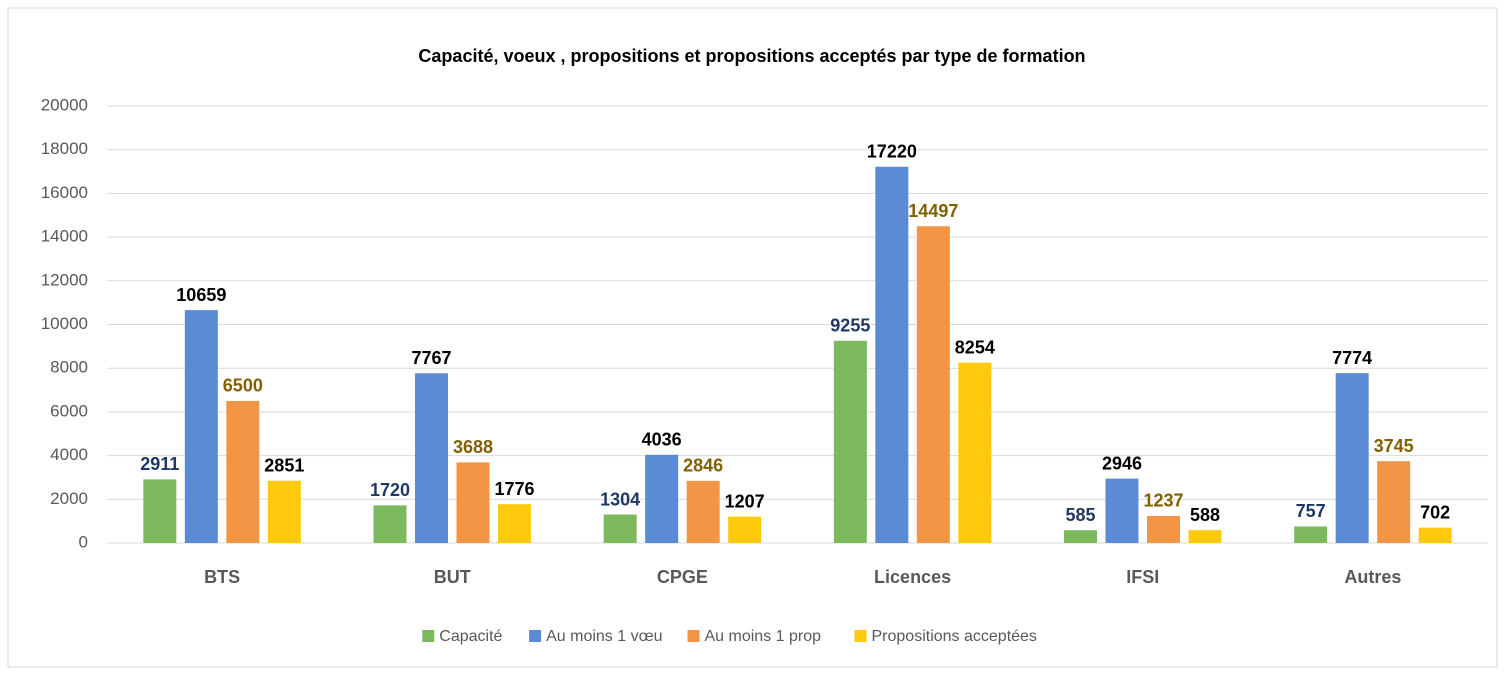 The height and width of the screenshot is (675, 1505). Describe the element at coordinates (1142, 577) in the screenshot. I see `x-tick-label: IFSI` at that location.